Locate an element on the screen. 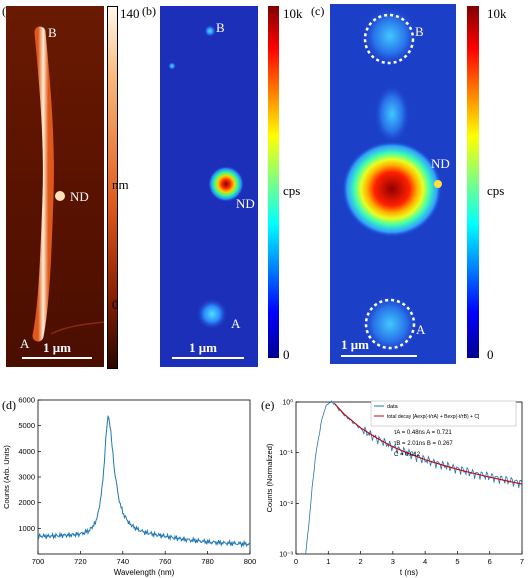  decay-plot-area is located at coordinates (409, 478).